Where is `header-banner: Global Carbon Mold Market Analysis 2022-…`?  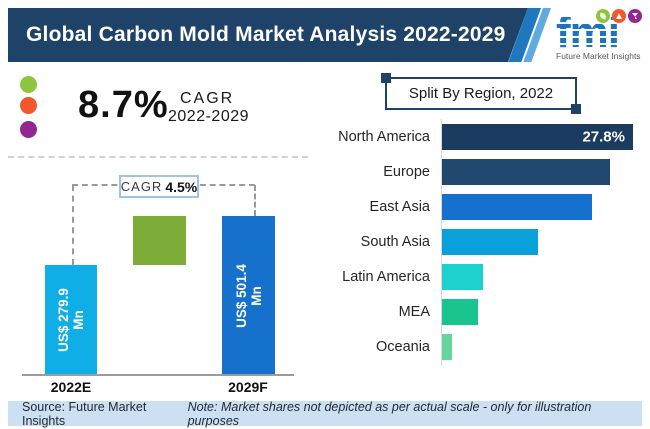 header-banner: Global Carbon Mold Market Analysis 2022-… is located at coordinates (268, 35).